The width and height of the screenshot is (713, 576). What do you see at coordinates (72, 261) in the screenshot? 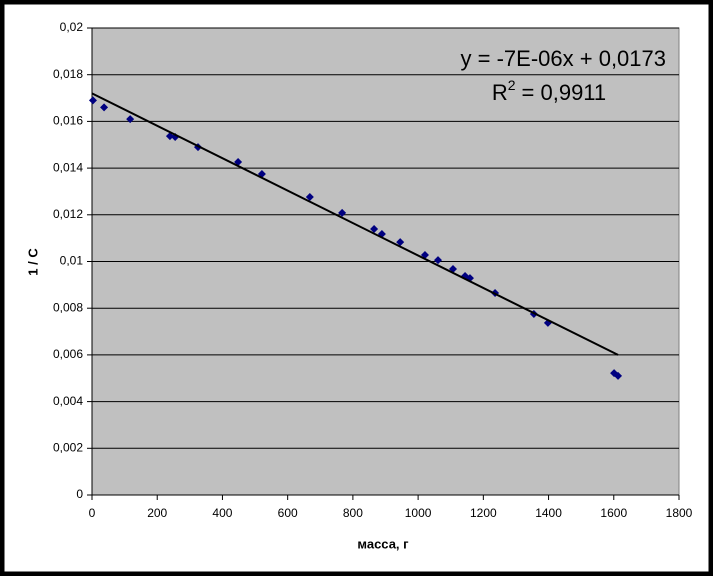
I see `y-tick-label: 0,01` at bounding box center [72, 261].